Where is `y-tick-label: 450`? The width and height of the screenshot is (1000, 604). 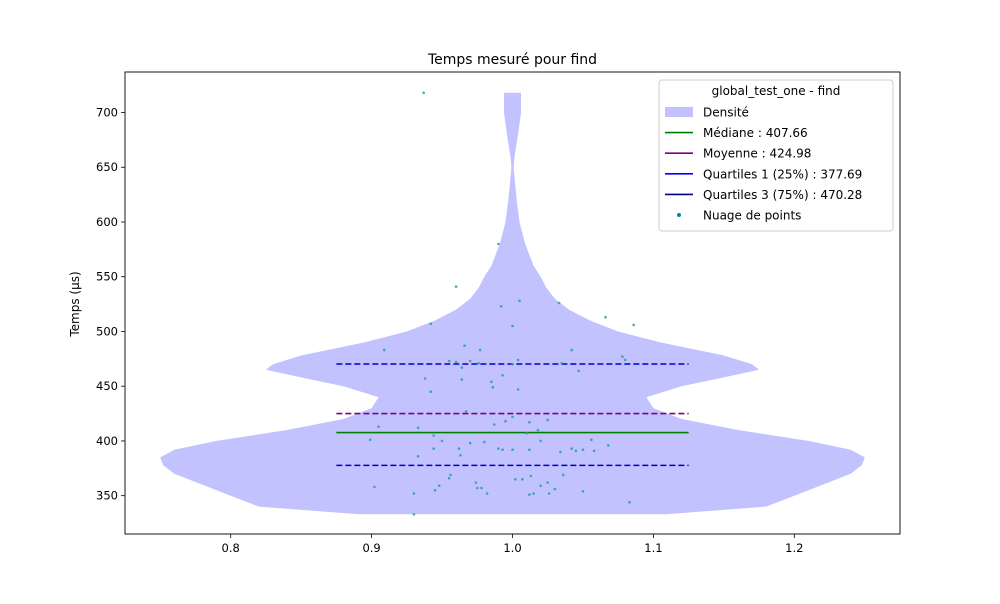 y-tick-label: 450 is located at coordinates (107, 386).